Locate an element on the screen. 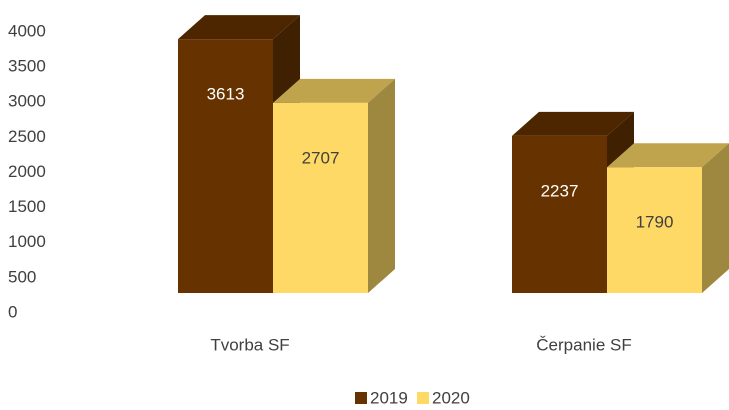  value-label: 1790 is located at coordinates (655, 222).